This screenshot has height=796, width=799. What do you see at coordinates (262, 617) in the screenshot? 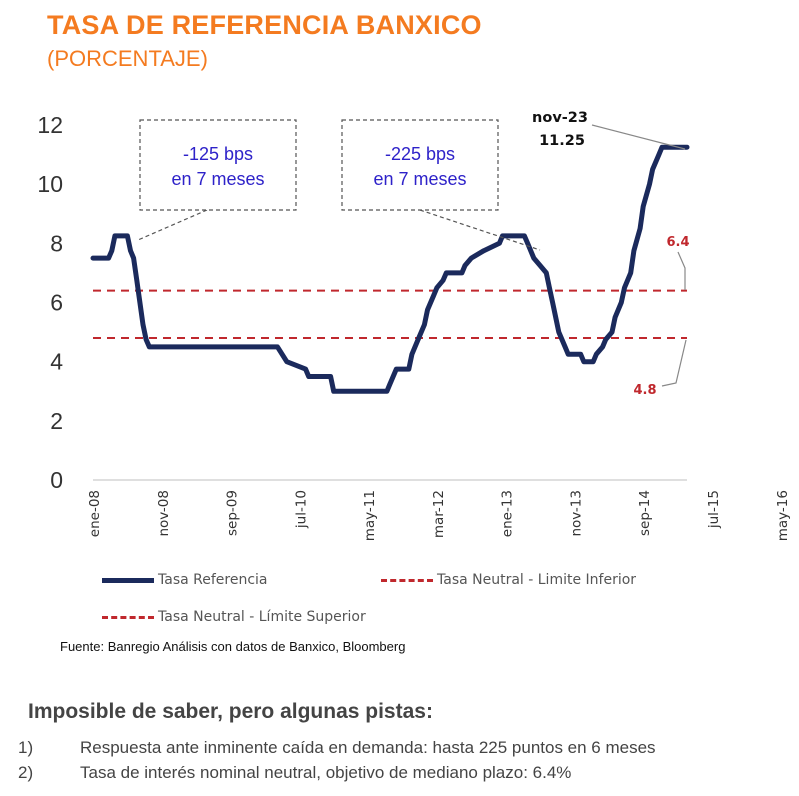
I see `legend-label: Tasa Neutral - Límite Superior` at bounding box center [262, 617].